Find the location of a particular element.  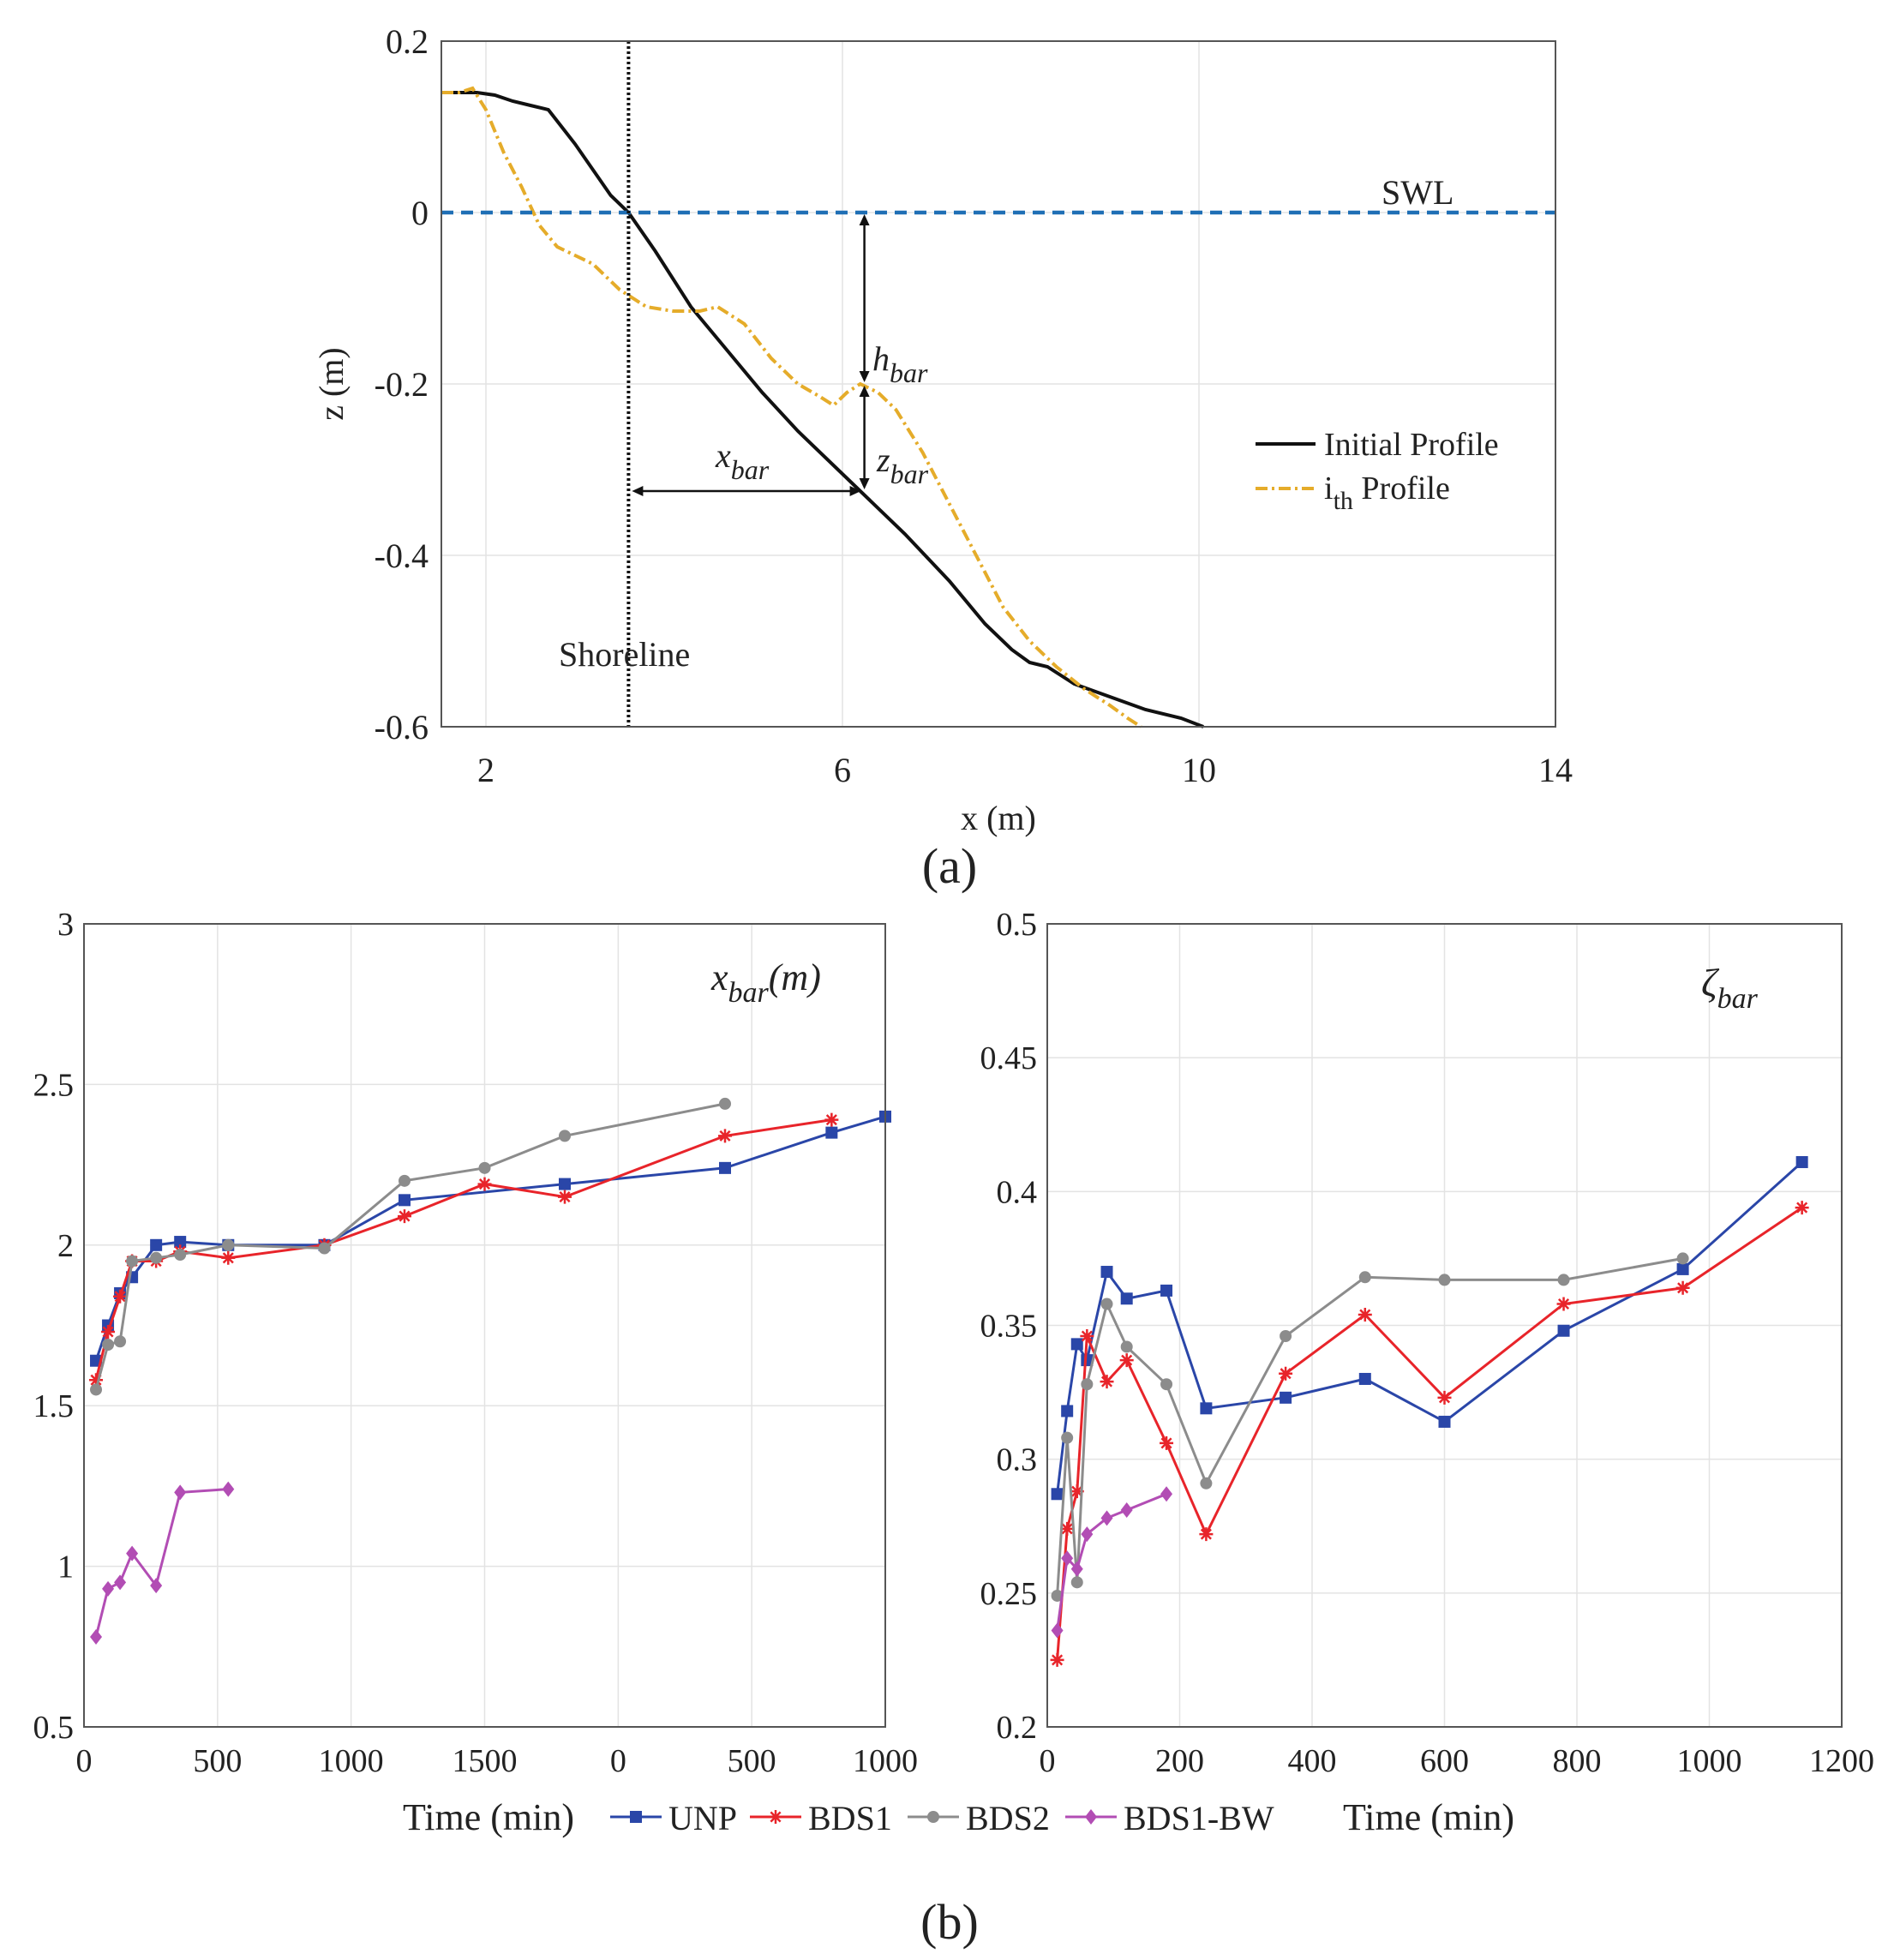

z-bar-label: zbar is located at coordinates (902, 465).